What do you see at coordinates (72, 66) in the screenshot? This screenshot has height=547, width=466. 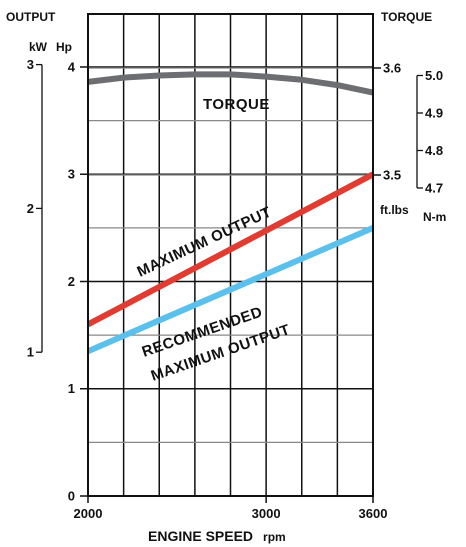 I see `hp-tick-label: 4` at bounding box center [72, 66].